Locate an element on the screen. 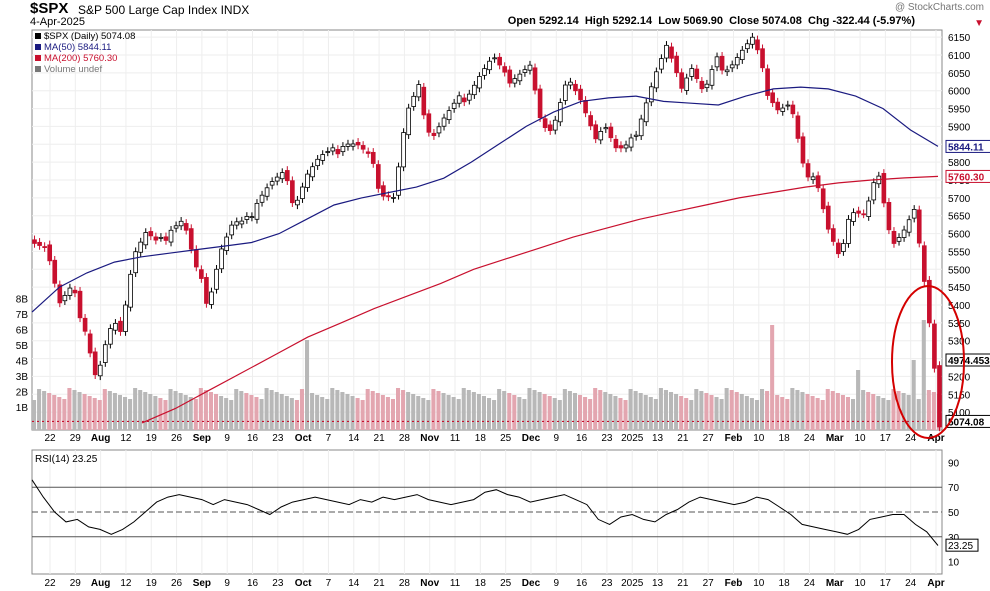 Image resolution: width=990 pixels, height=591 pixels. rsi-x-tick-label: 26 is located at coordinates (177, 583).